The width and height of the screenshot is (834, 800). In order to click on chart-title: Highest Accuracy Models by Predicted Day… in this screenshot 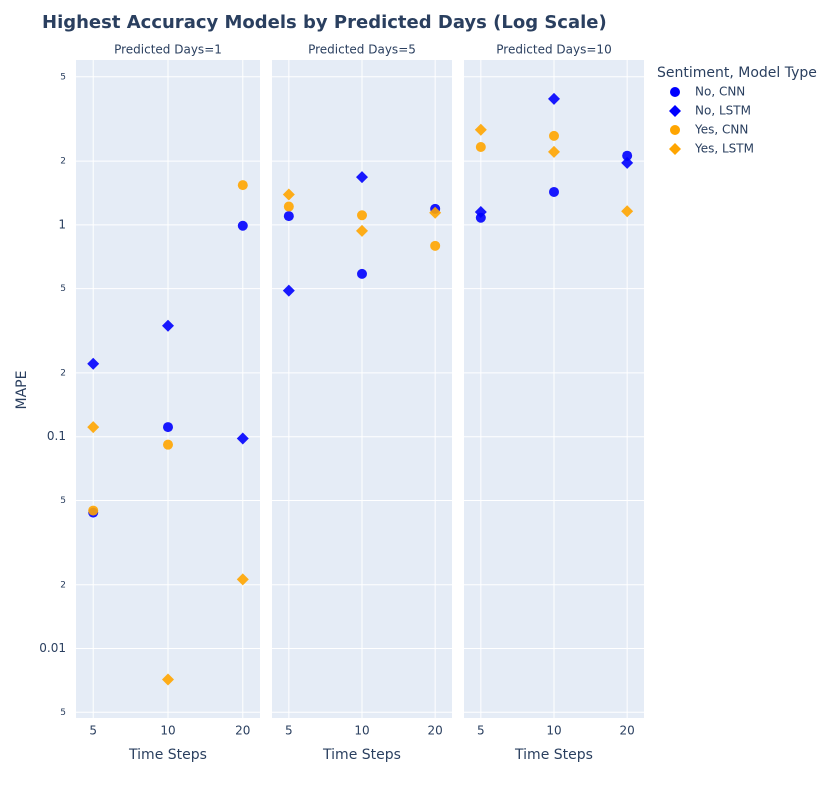, I will do `click(324, 22)`.